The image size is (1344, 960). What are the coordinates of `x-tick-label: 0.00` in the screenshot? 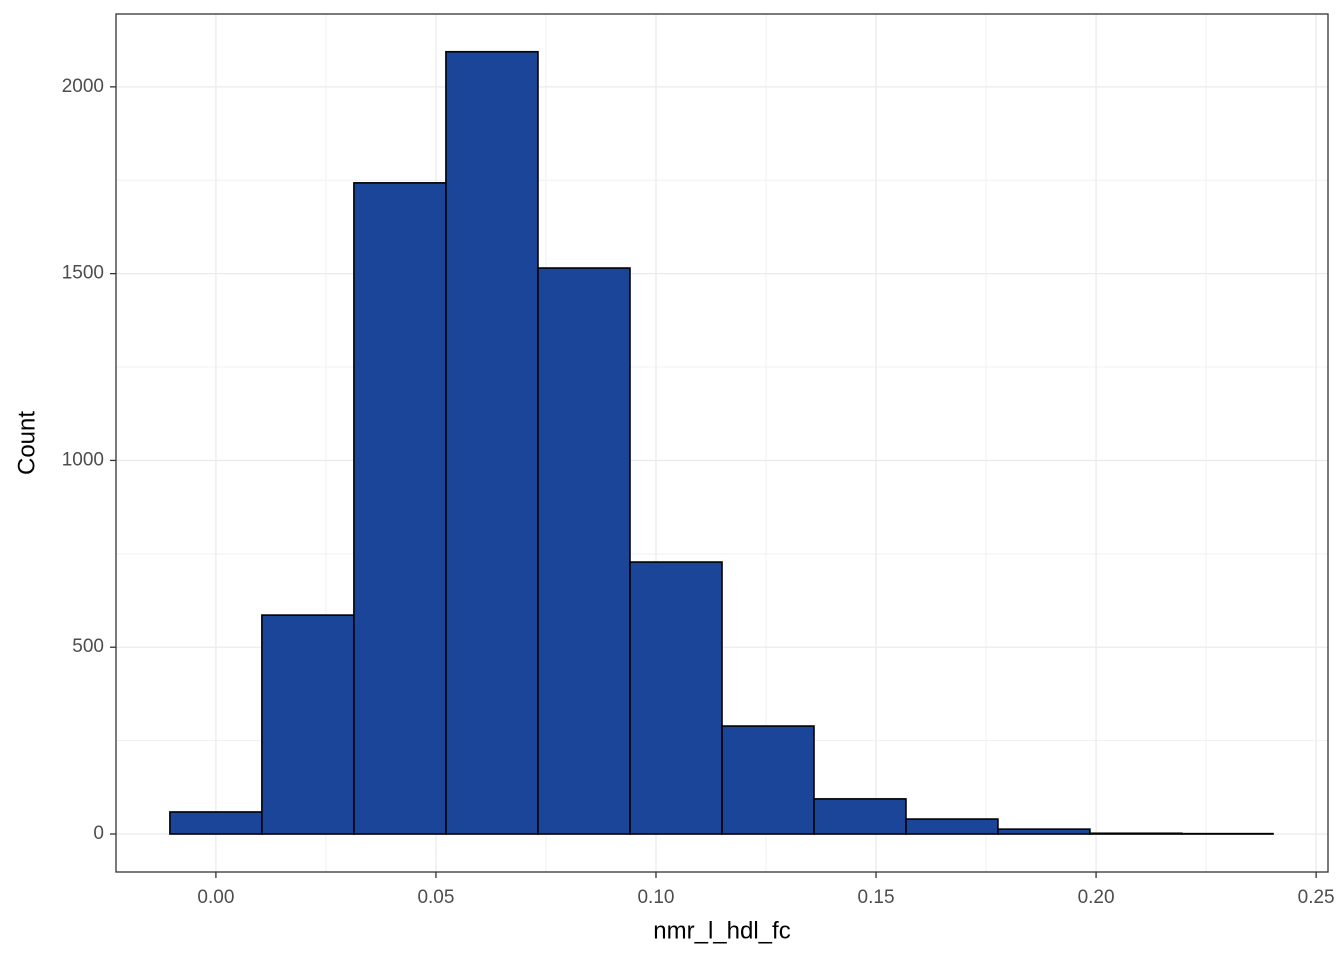 It's located at (215, 897).